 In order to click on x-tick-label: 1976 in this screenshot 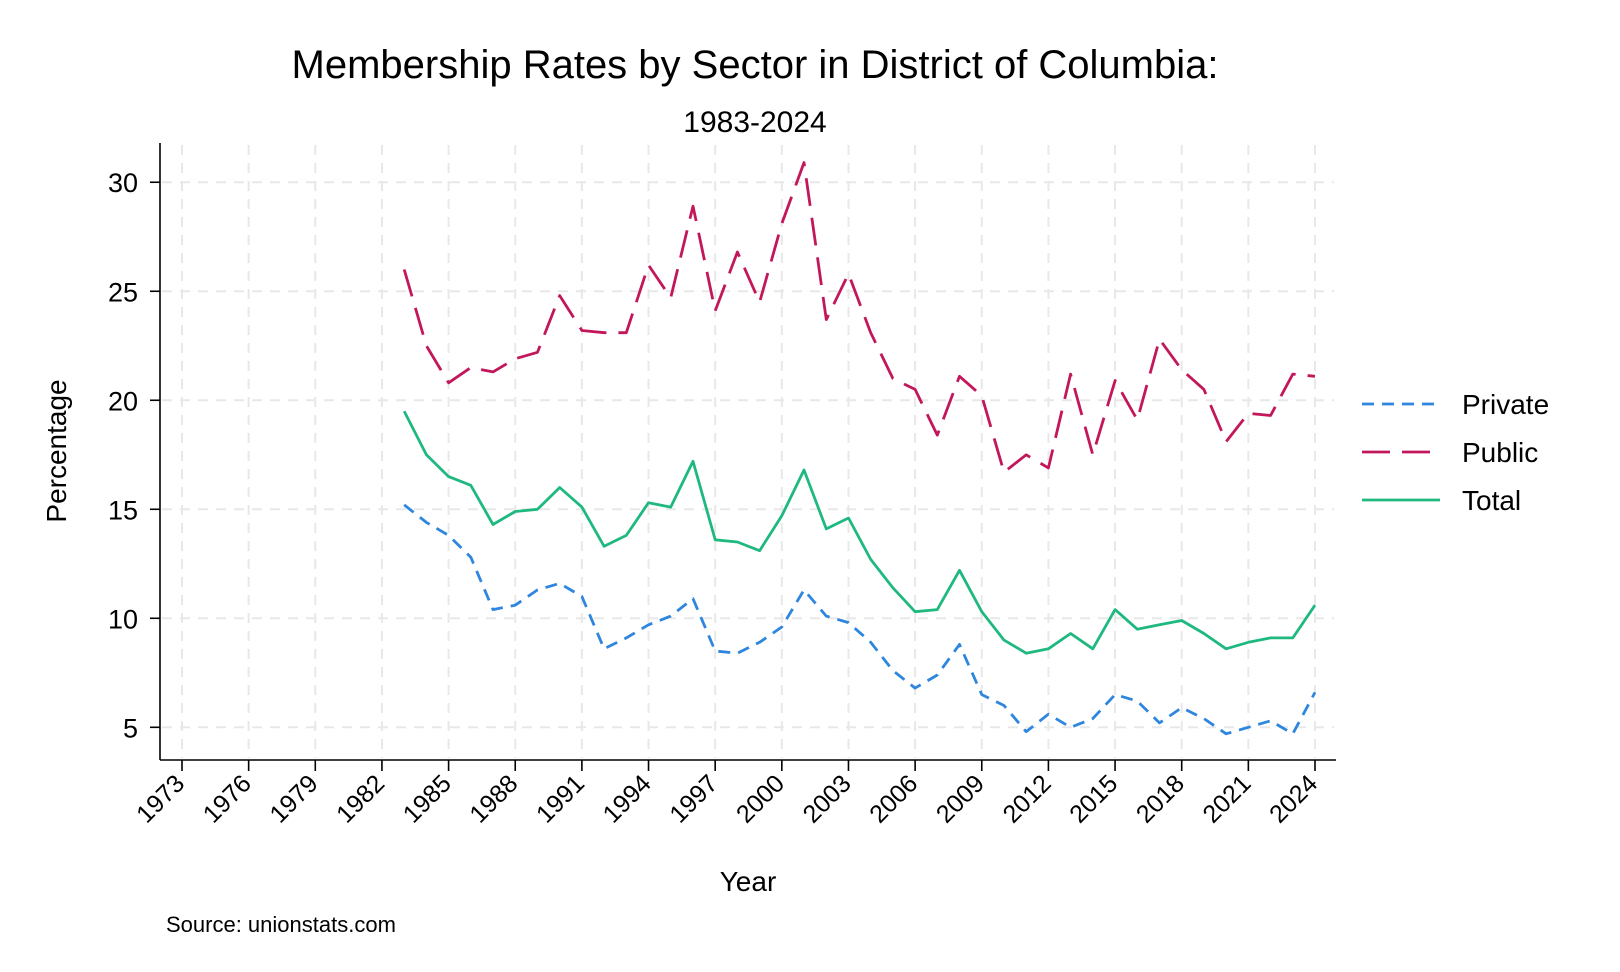, I will do `click(227, 798)`.